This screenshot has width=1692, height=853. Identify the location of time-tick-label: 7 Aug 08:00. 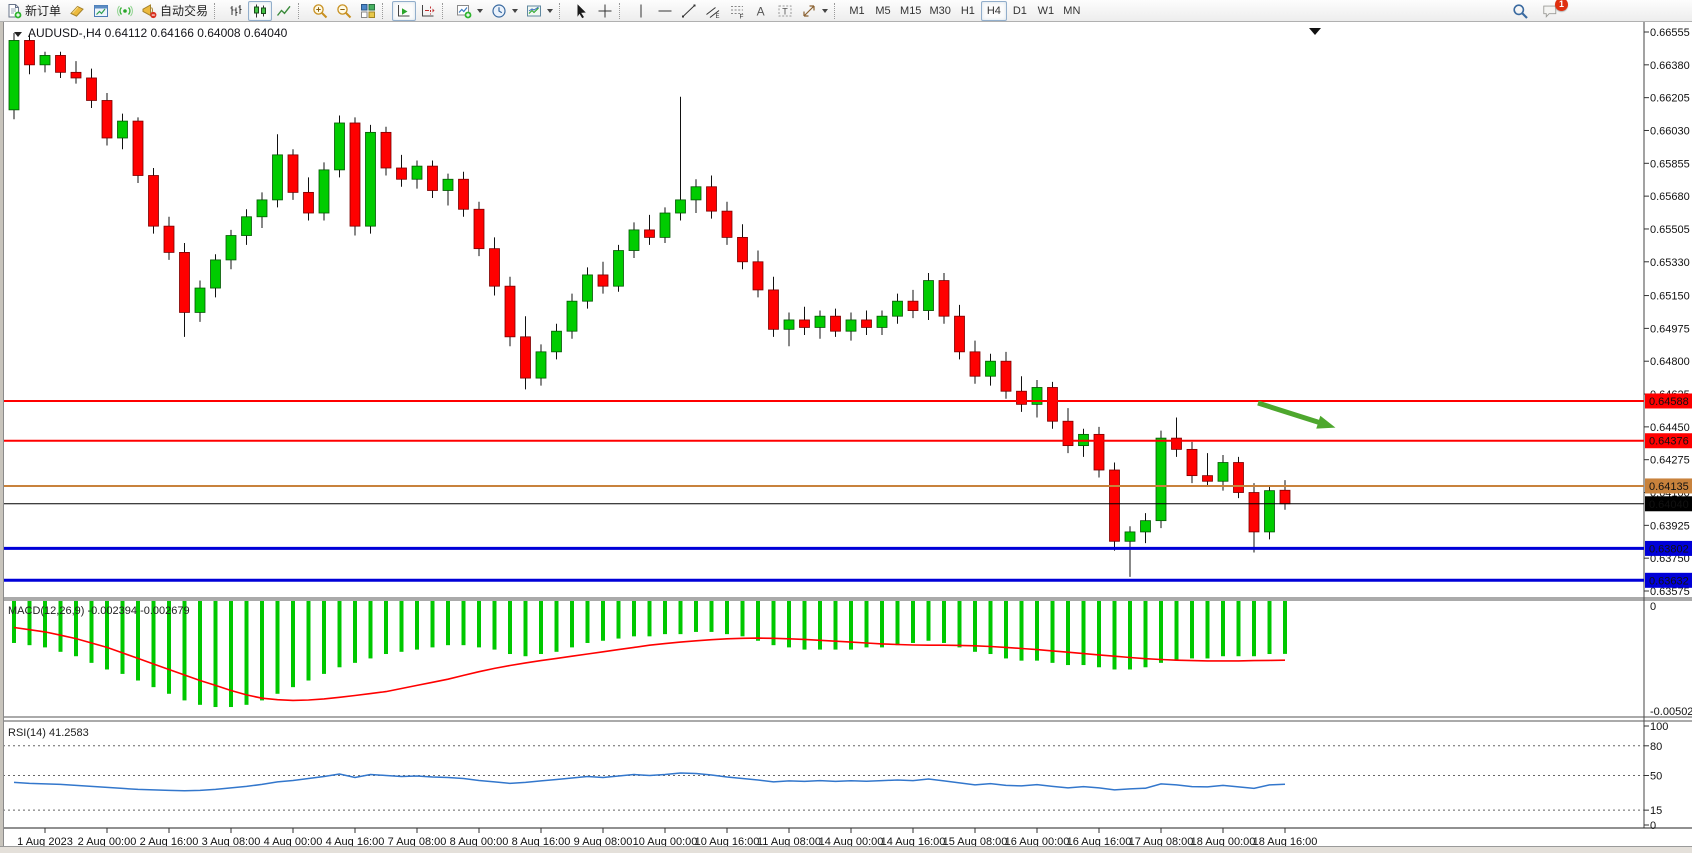
(417, 842).